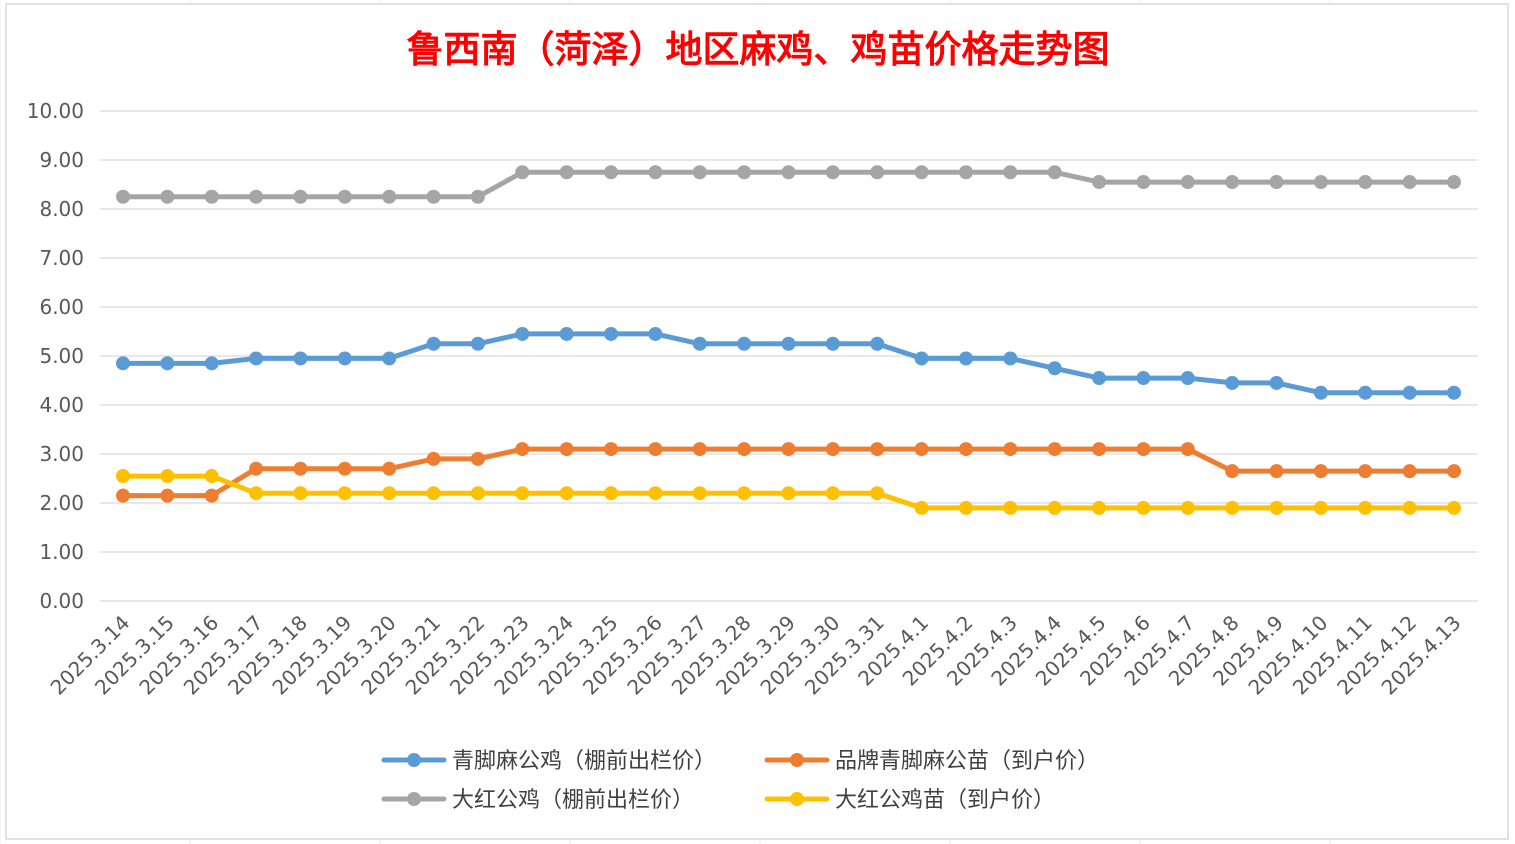  I want to click on legend-item: 品牌青脚麻公苗（到户价）, so click(931, 761).